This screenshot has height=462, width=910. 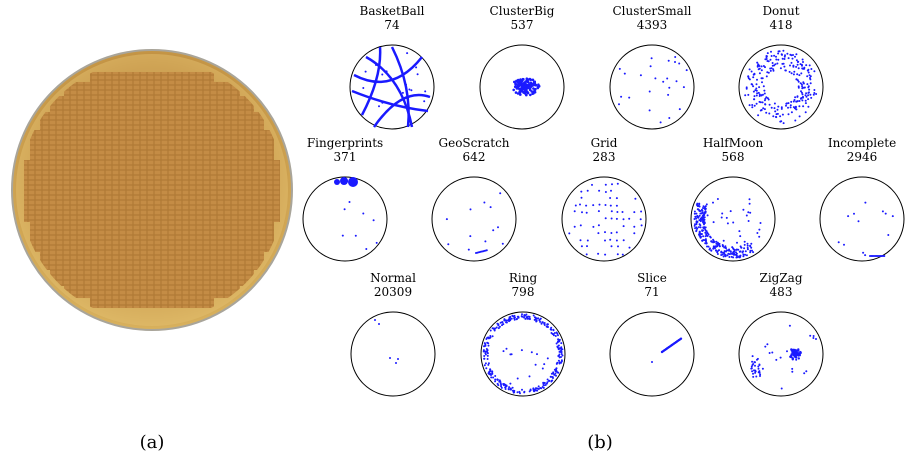 I want to click on class-count: 537, so click(x=522, y=25).